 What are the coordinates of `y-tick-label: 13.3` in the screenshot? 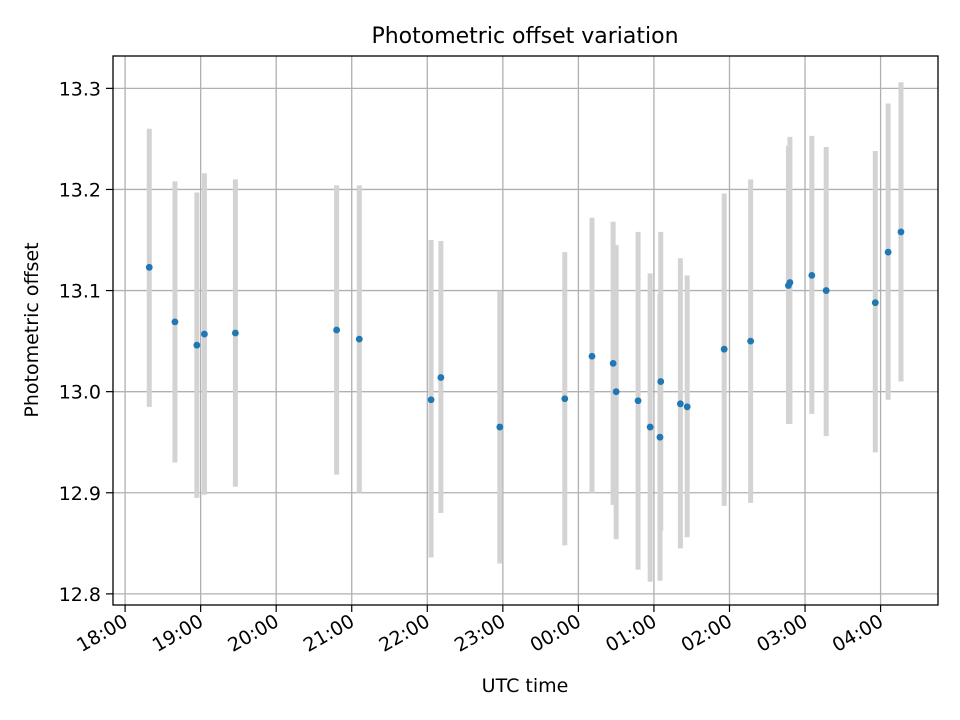 It's located at (80, 89).